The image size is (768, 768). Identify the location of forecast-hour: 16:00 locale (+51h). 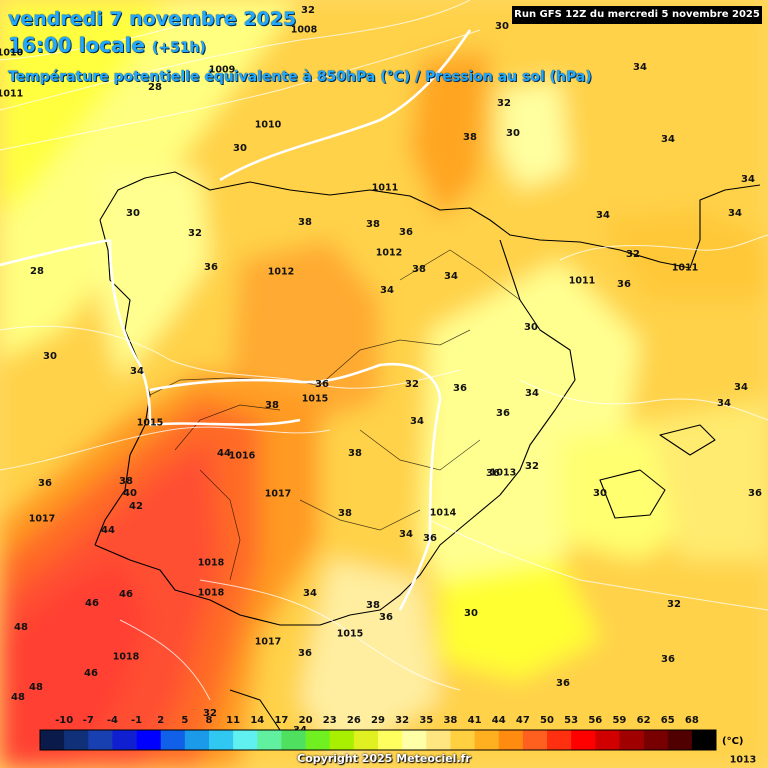
(107, 45).